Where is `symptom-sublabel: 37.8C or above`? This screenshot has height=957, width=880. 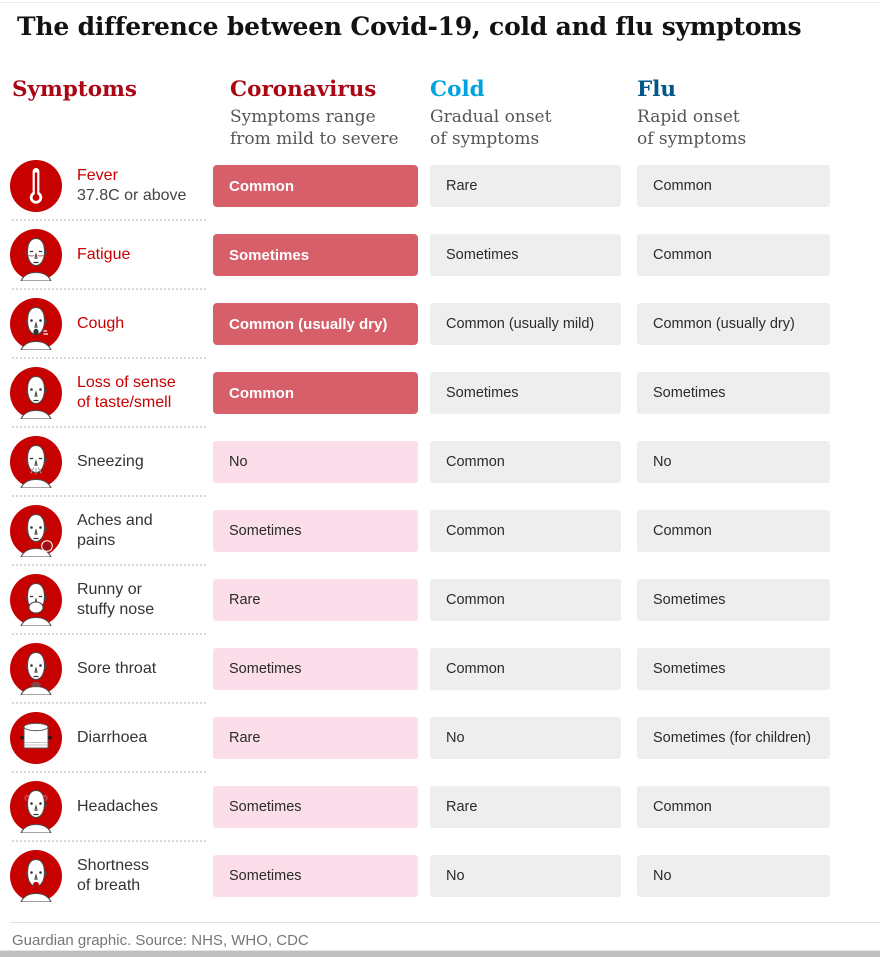
symptom-sublabel: 37.8C or above is located at coordinates (132, 196).